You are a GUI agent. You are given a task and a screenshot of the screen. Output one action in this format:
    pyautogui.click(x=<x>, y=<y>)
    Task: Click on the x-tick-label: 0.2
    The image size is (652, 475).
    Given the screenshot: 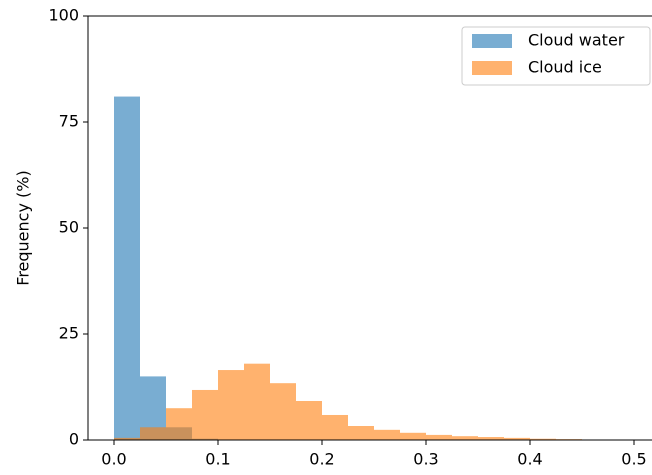 What is the action you would take?
    pyautogui.click(x=321, y=459)
    